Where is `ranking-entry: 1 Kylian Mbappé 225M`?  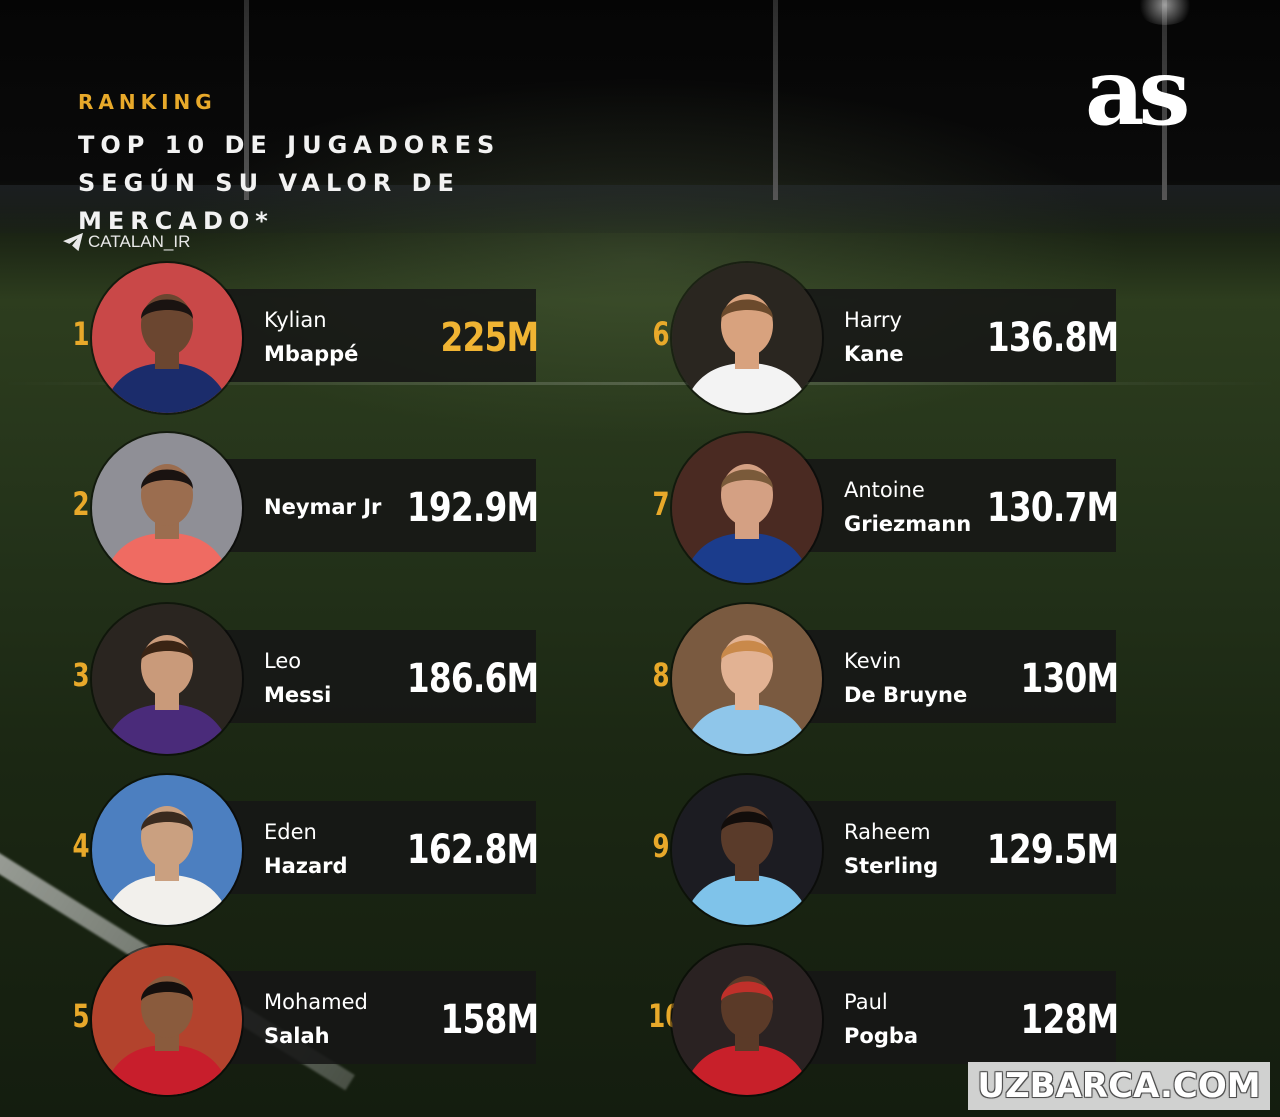
ranking-entry: 1 Kylian Mbappé 225M is located at coordinates (316, 338).